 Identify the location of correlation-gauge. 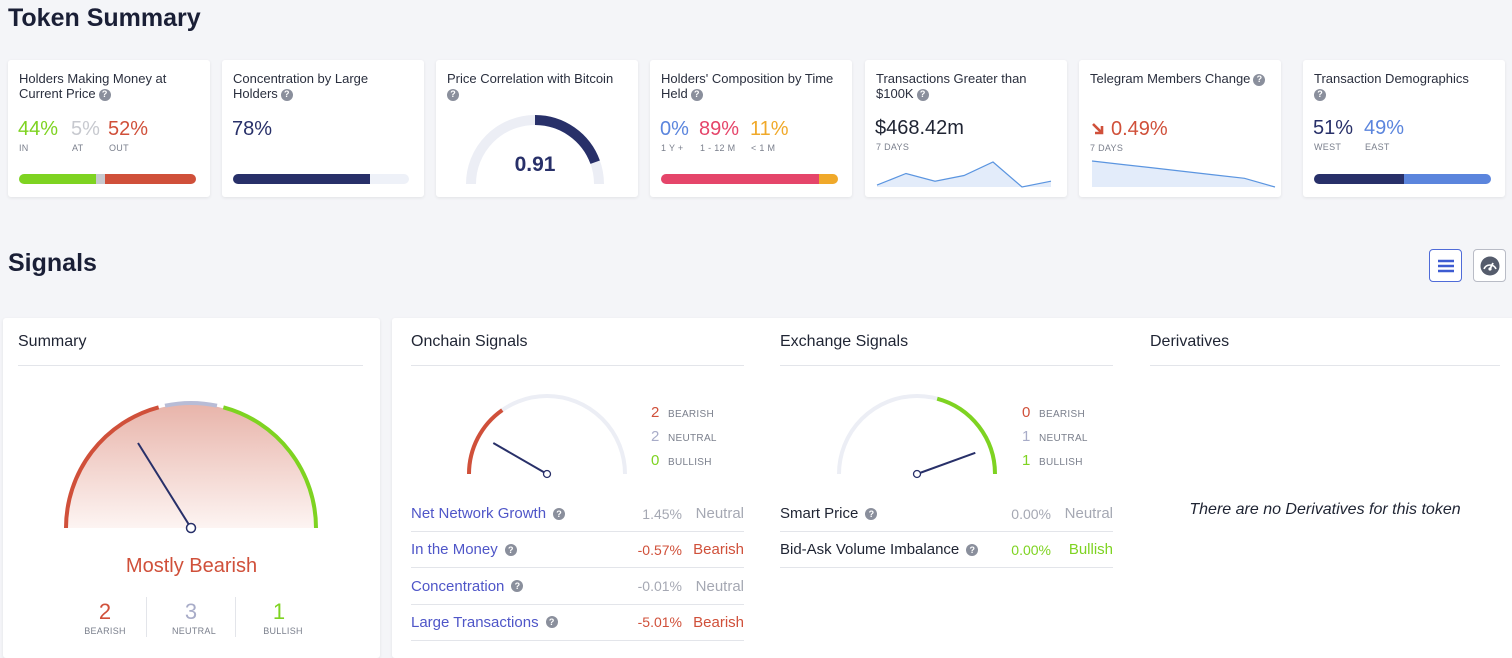
(535, 150).